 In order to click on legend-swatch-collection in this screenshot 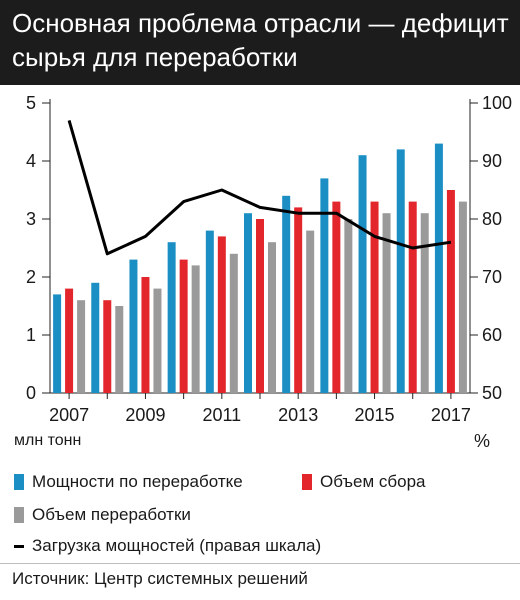, I will do `click(307, 482)`.